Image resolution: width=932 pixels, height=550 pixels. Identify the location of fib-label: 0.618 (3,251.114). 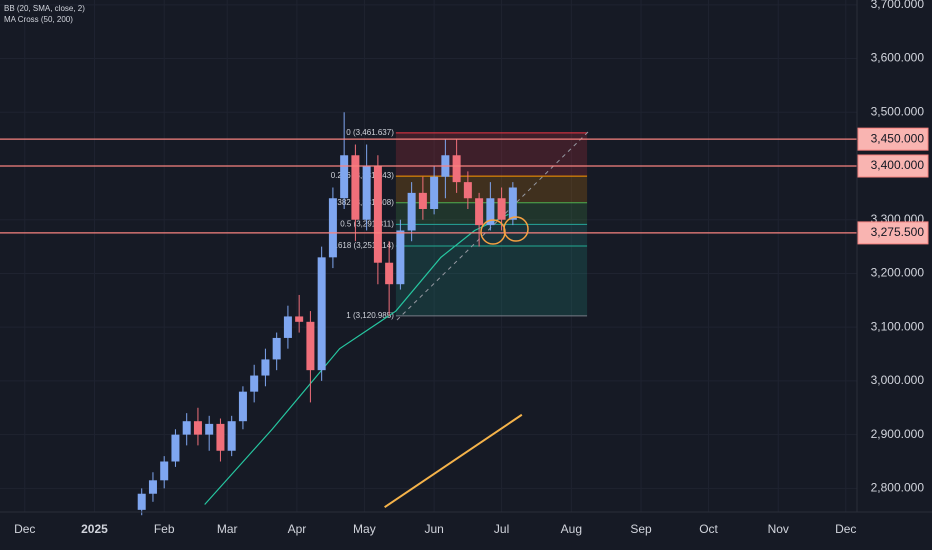
(362, 245).